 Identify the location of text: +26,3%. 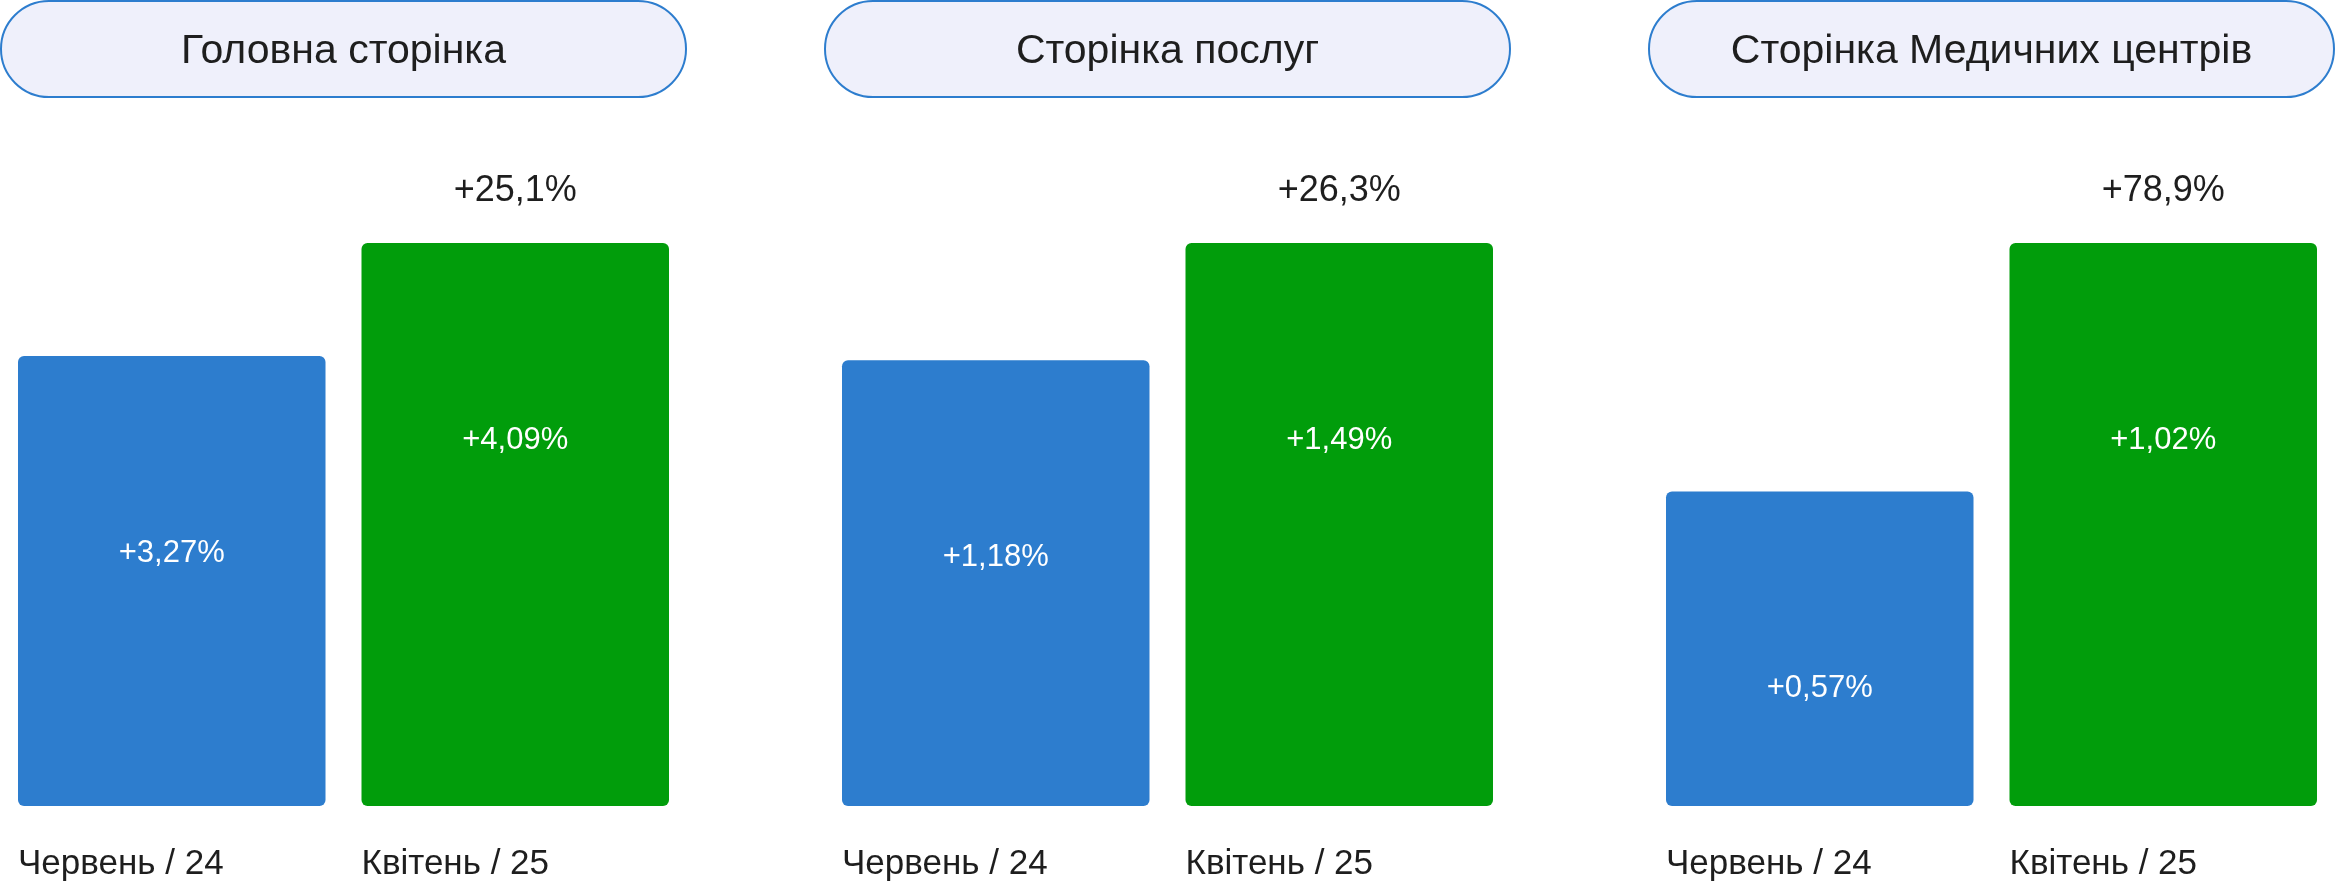
(1339, 189).